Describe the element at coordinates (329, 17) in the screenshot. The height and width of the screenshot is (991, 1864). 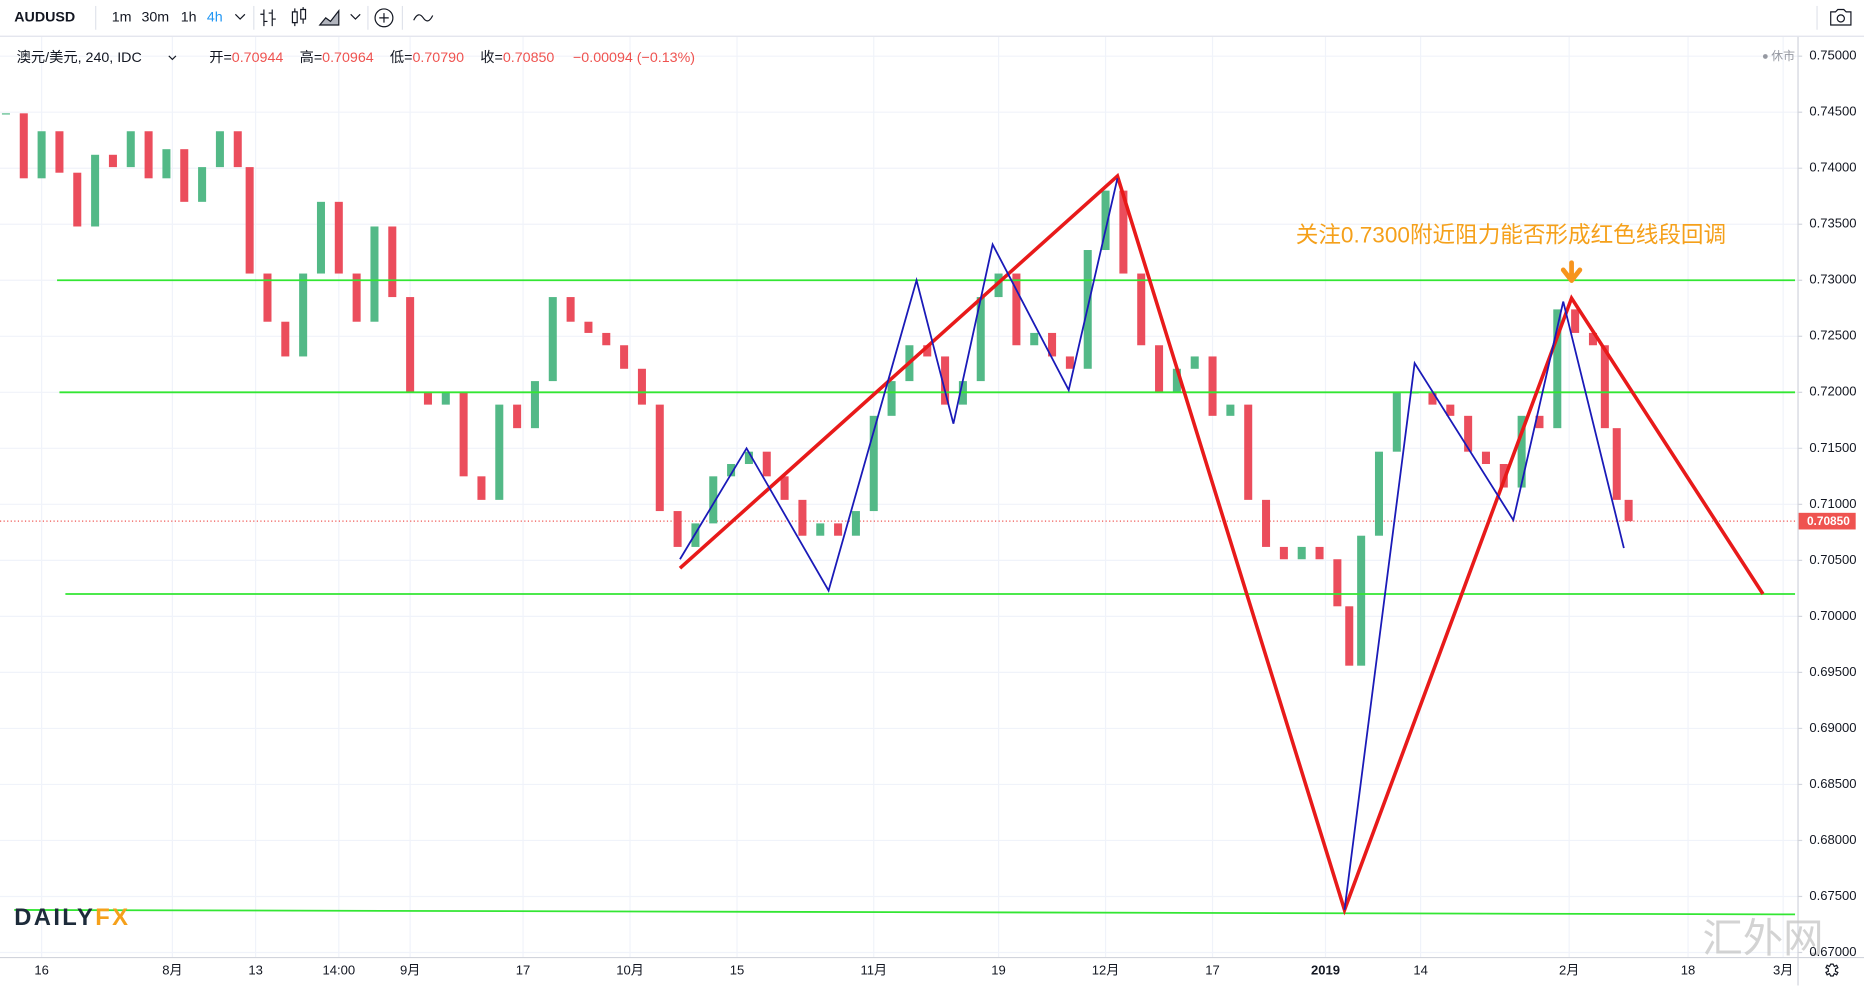
I see `area-icon` at that location.